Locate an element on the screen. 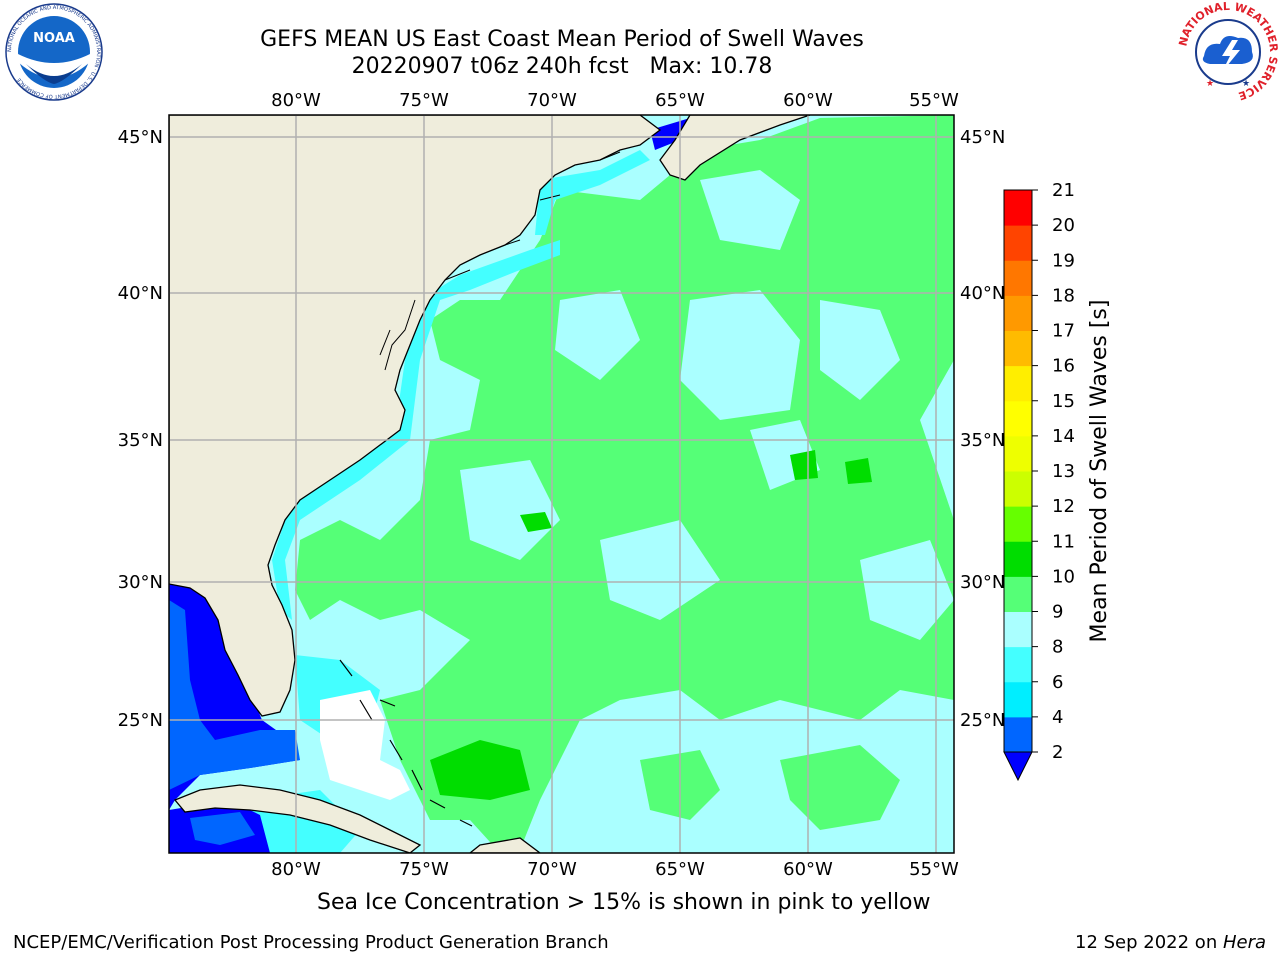  noaa-logo-text: NOAA is located at coordinates (54, 38).